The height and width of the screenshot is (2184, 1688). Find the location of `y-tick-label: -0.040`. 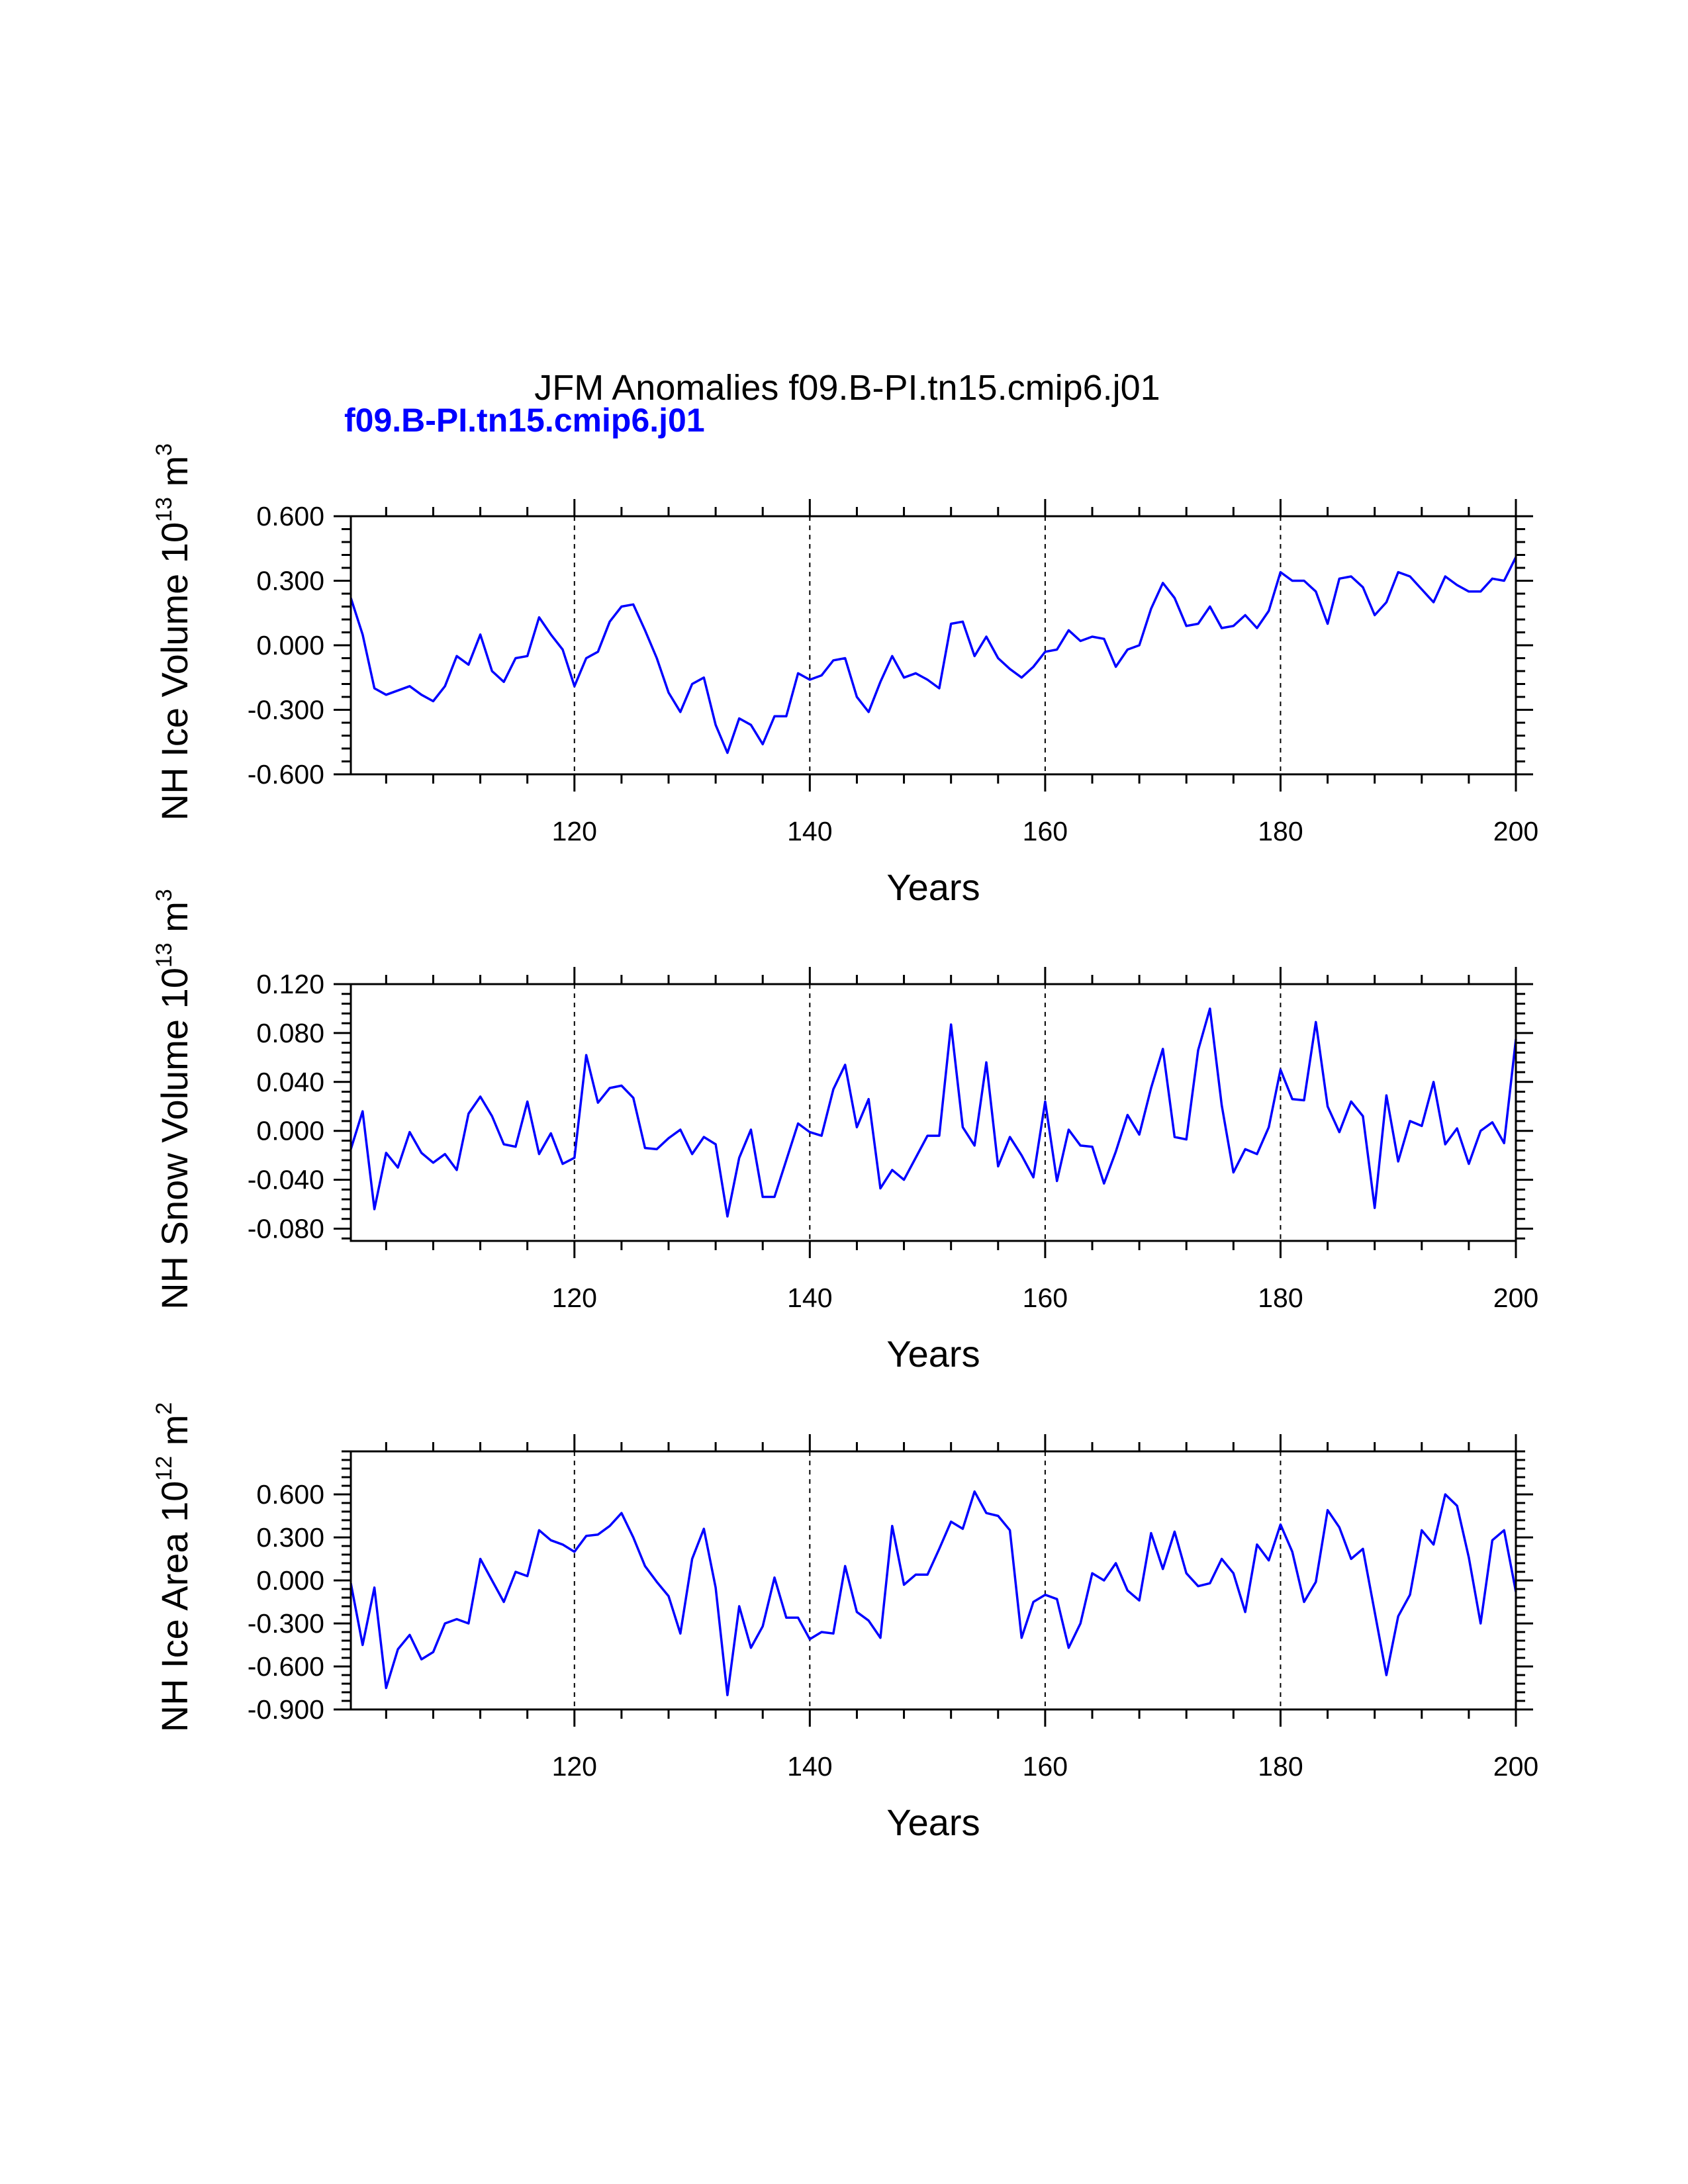

y-tick-label: -0.040 is located at coordinates (286, 1180).